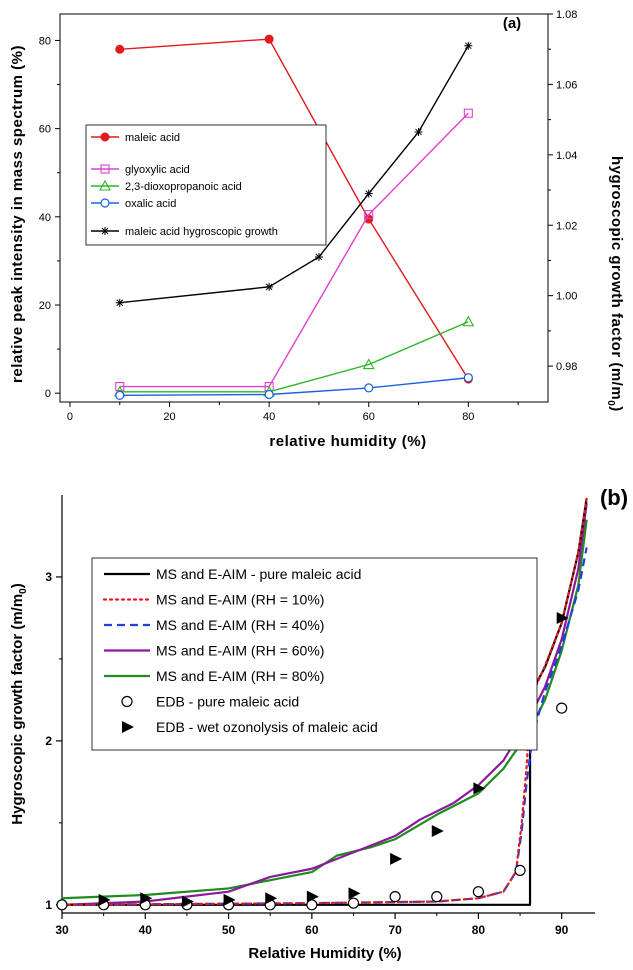 The width and height of the screenshot is (633, 970). I want to click on chart-b-y-label-end: ), so click(17, 585).